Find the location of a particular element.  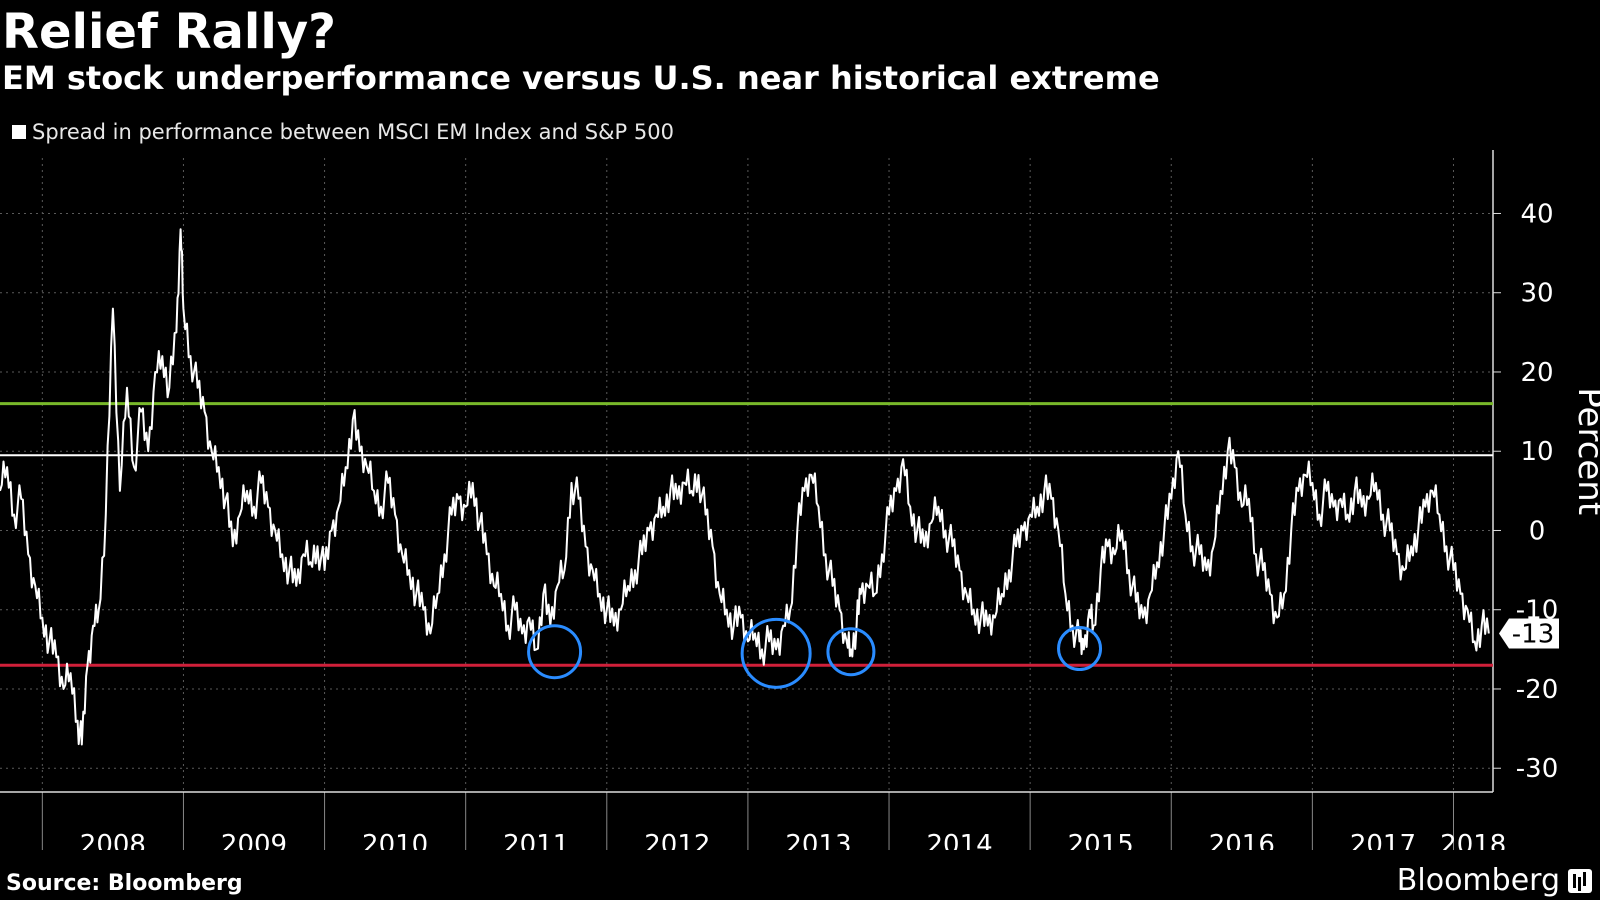

x-tick-label: 2018 is located at coordinates (1473, 840).